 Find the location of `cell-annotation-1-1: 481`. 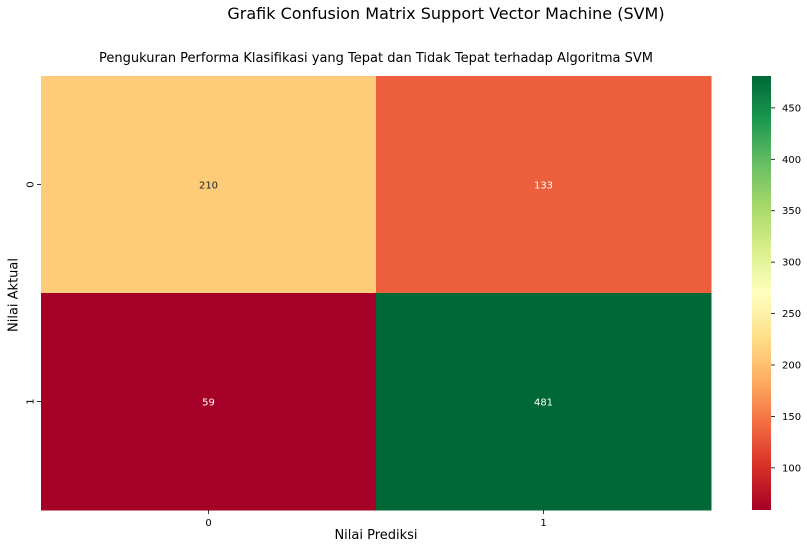

cell-annotation-1-1: 481 is located at coordinates (543, 403).